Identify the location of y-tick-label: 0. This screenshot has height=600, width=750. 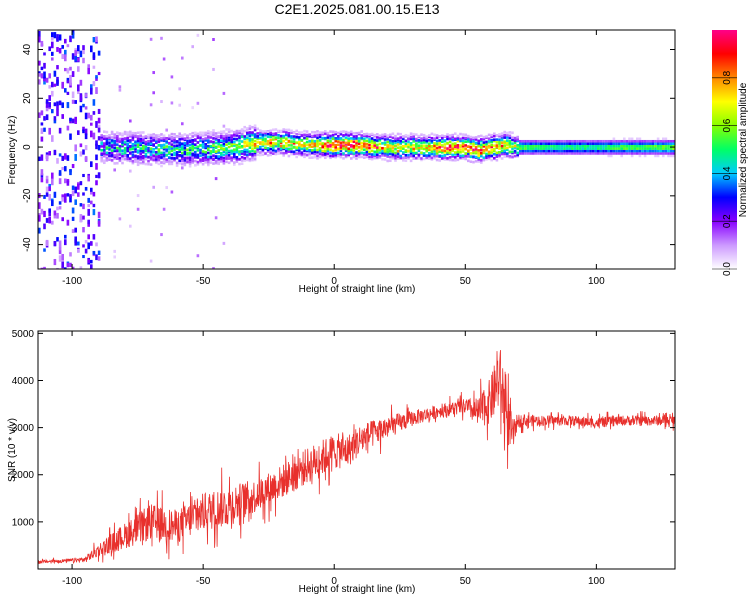
(27, 147).